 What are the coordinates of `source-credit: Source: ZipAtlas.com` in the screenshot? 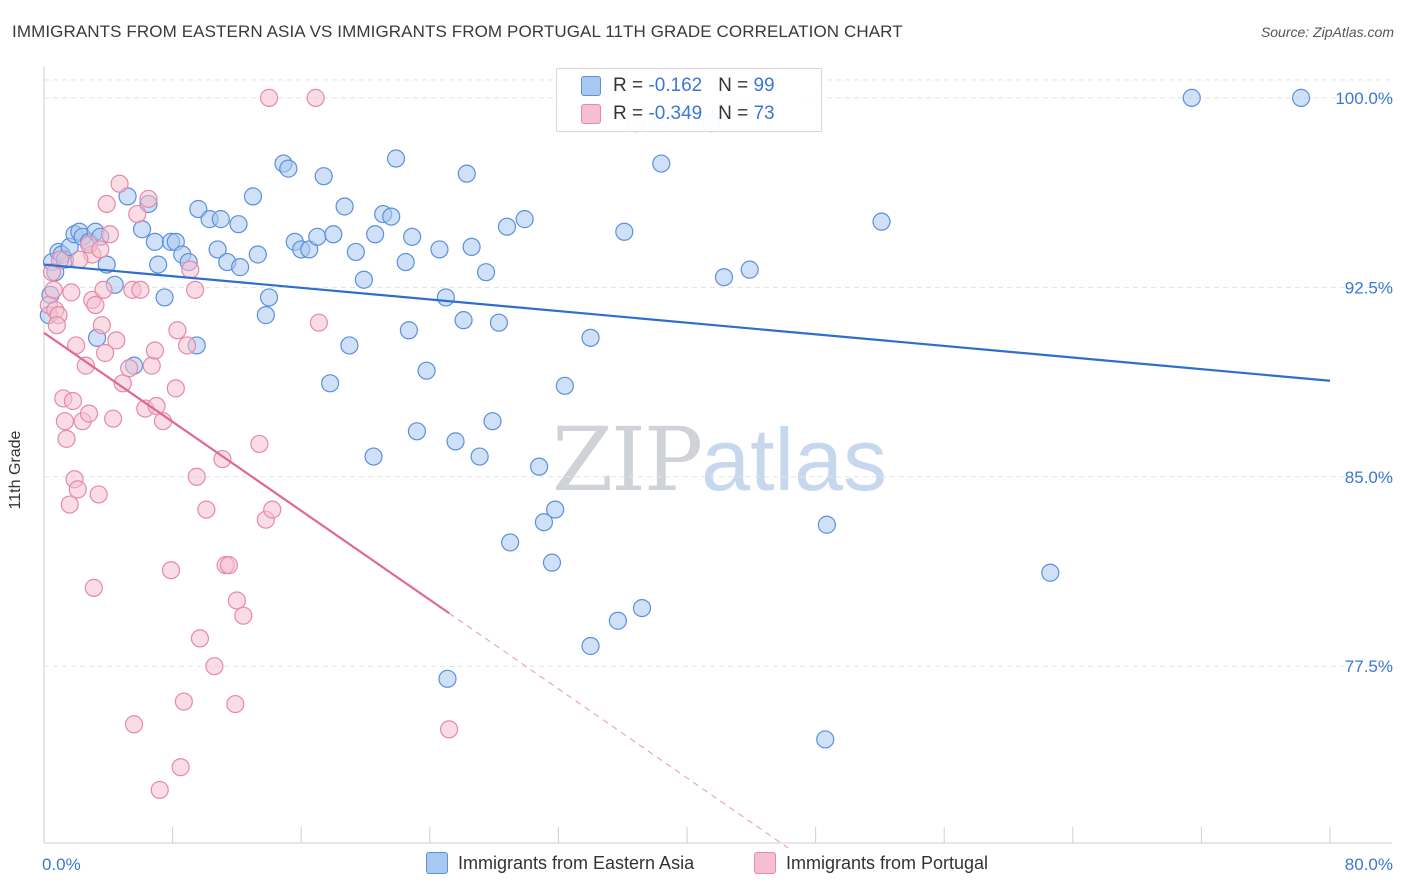 It's located at (1327, 32).